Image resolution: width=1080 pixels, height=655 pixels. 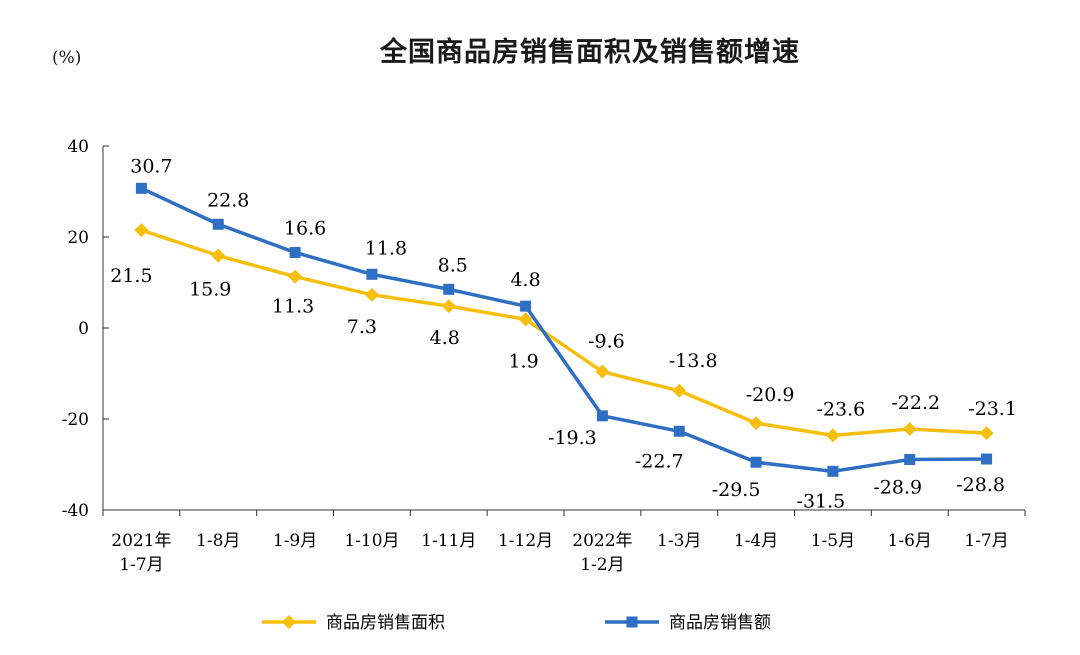 What do you see at coordinates (693, 361) in the screenshot?
I see `data-label: -13.8` at bounding box center [693, 361].